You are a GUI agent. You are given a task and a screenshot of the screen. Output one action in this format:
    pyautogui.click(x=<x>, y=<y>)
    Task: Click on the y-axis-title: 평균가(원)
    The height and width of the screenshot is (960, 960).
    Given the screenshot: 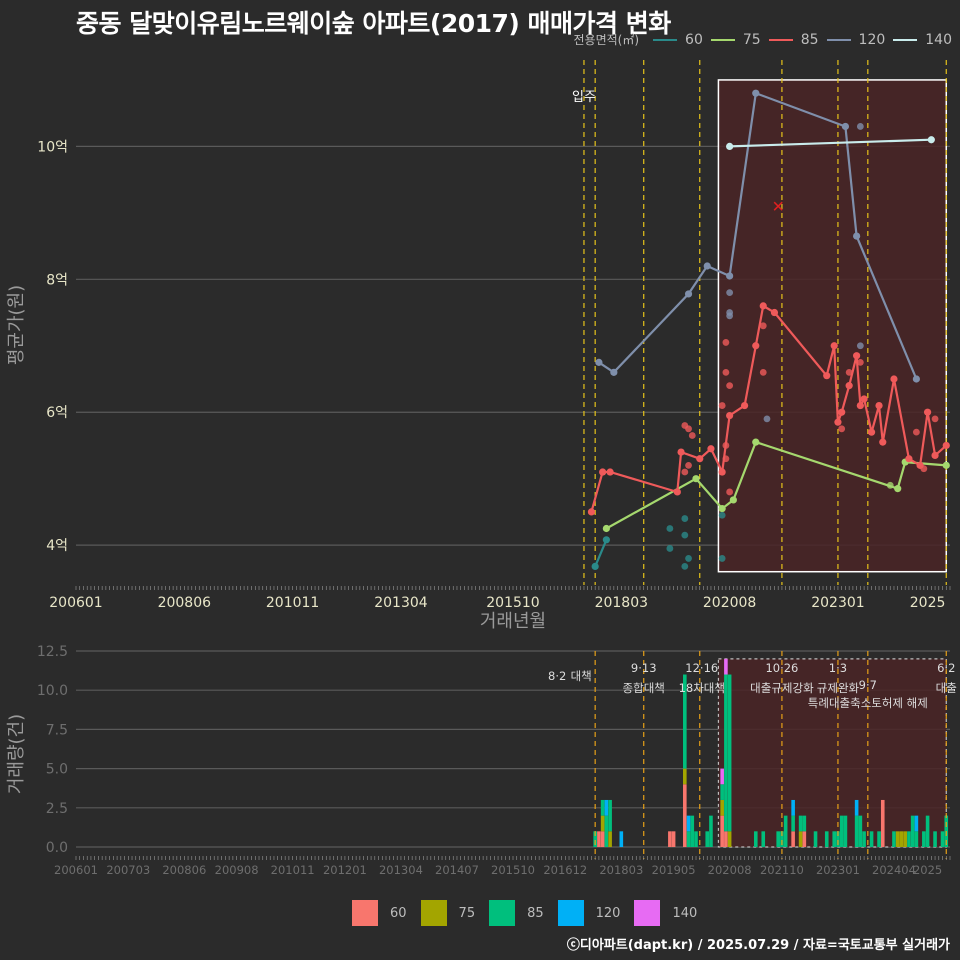 What is the action you would take?
    pyautogui.click(x=16, y=325)
    